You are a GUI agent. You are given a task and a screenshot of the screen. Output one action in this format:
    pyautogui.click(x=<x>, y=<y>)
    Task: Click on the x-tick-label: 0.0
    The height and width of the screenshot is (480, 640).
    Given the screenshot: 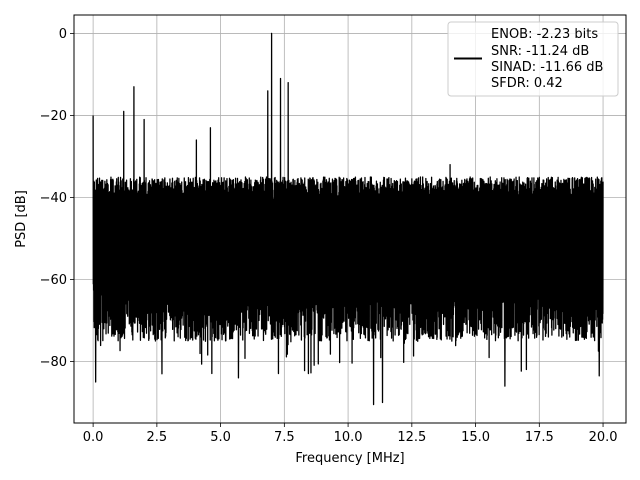 What is the action you would take?
    pyautogui.click(x=93, y=437)
    